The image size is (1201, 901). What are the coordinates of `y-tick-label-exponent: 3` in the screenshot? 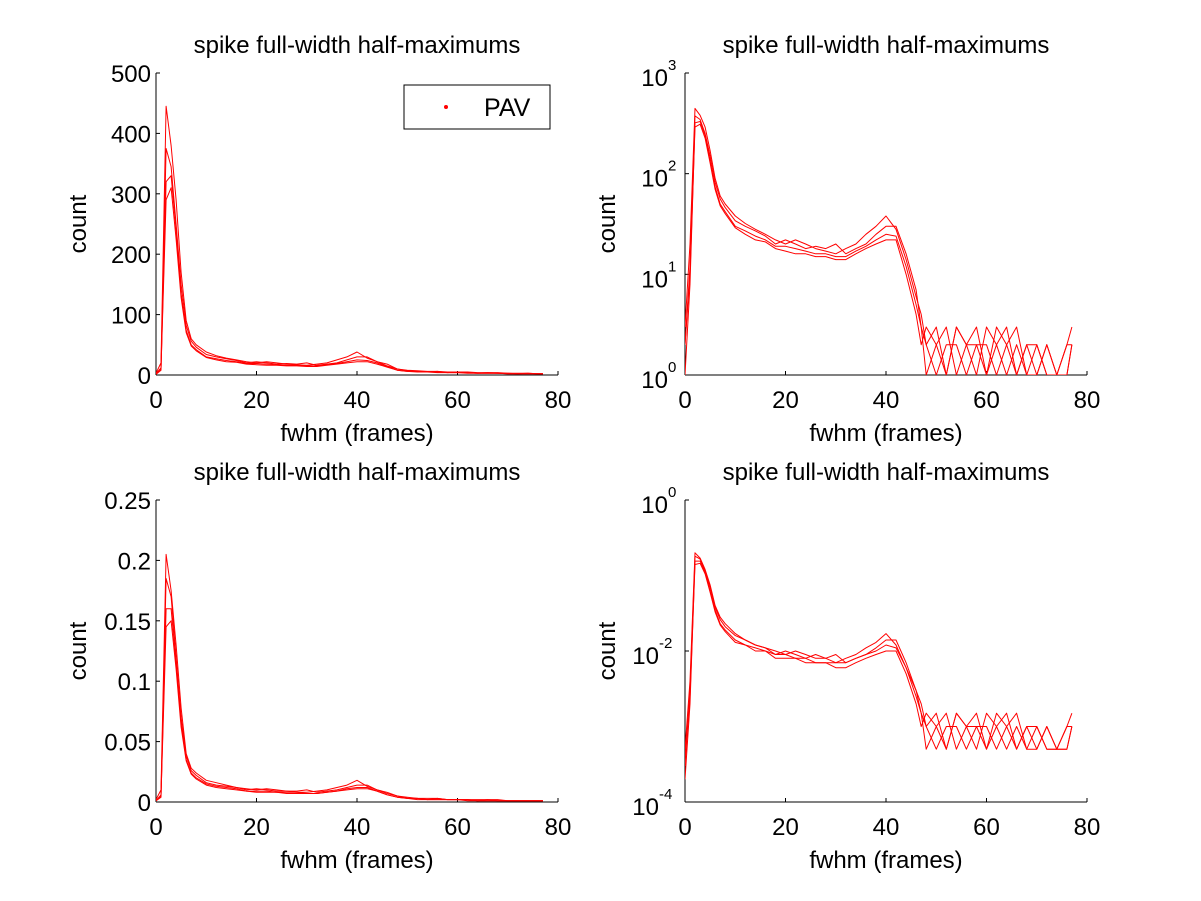 It's located at (672, 65).